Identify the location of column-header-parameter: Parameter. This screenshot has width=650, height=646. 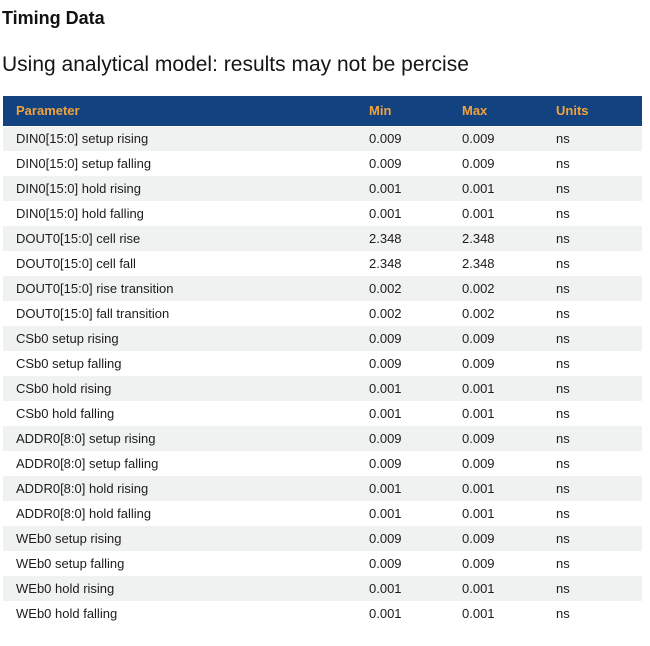
(179, 111).